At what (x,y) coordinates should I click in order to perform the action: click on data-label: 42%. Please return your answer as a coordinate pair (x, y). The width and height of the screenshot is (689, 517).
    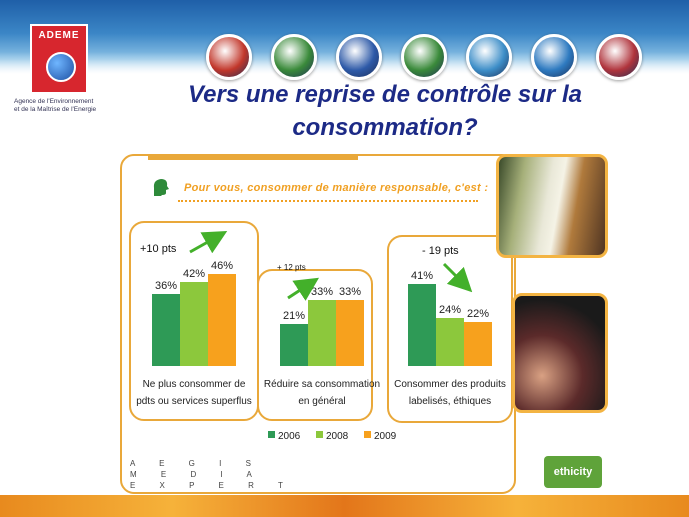
    Looking at the image, I should click on (194, 274).